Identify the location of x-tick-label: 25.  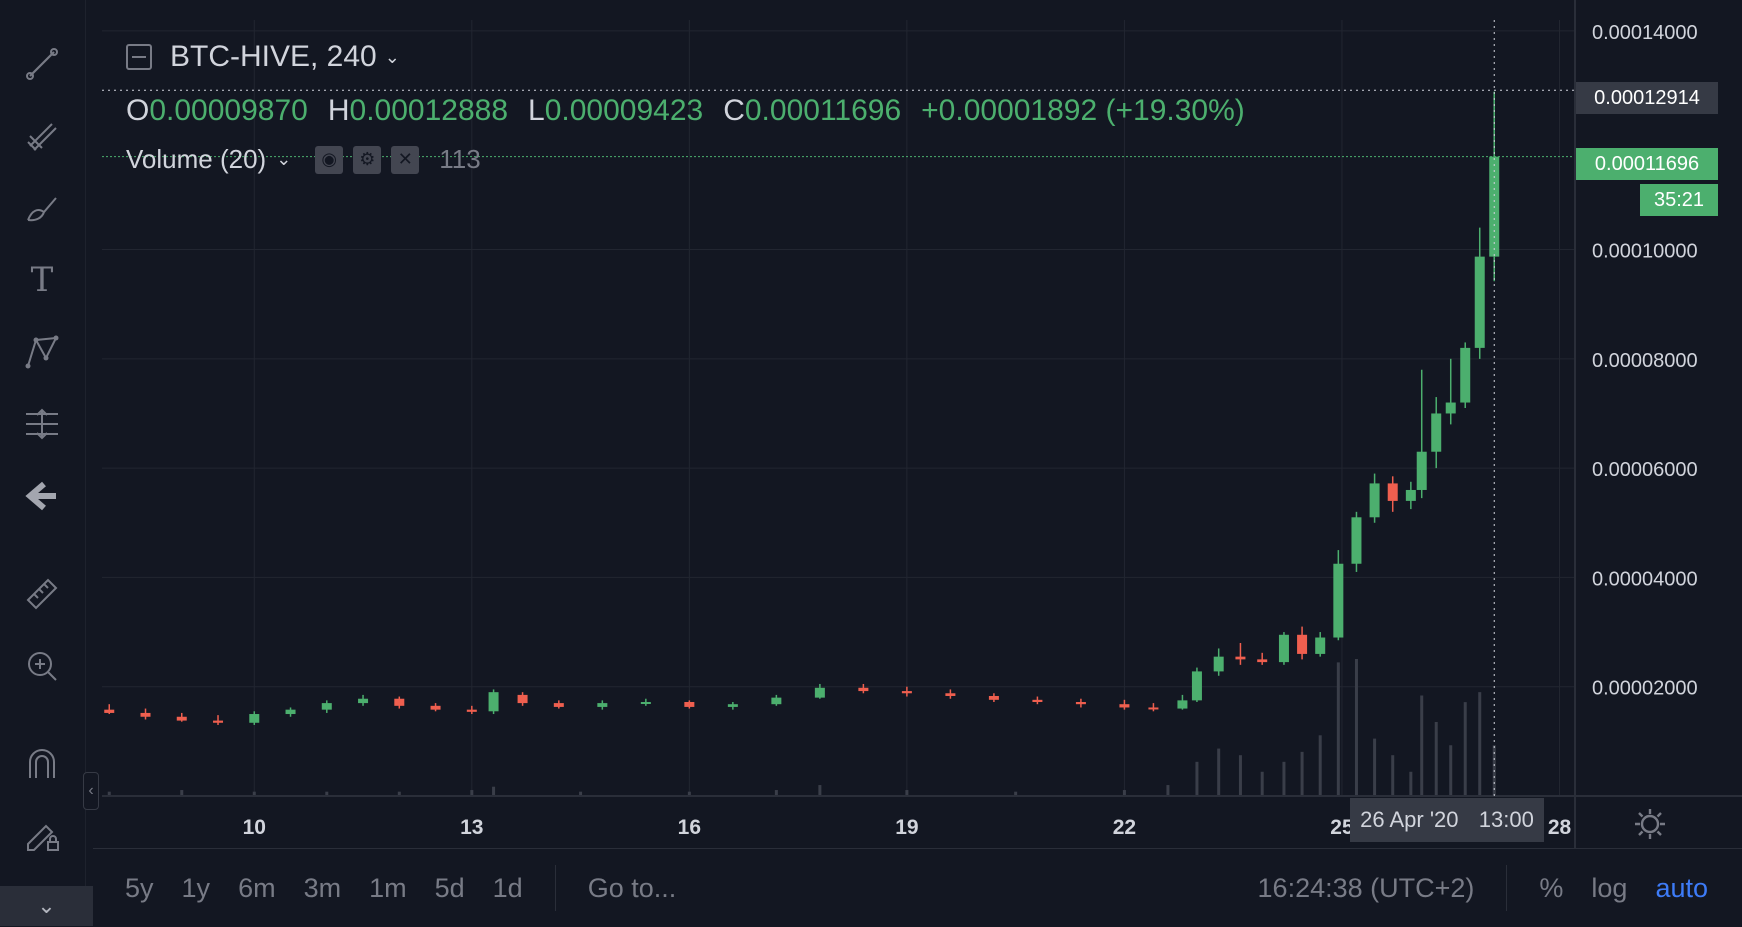
(1342, 827).